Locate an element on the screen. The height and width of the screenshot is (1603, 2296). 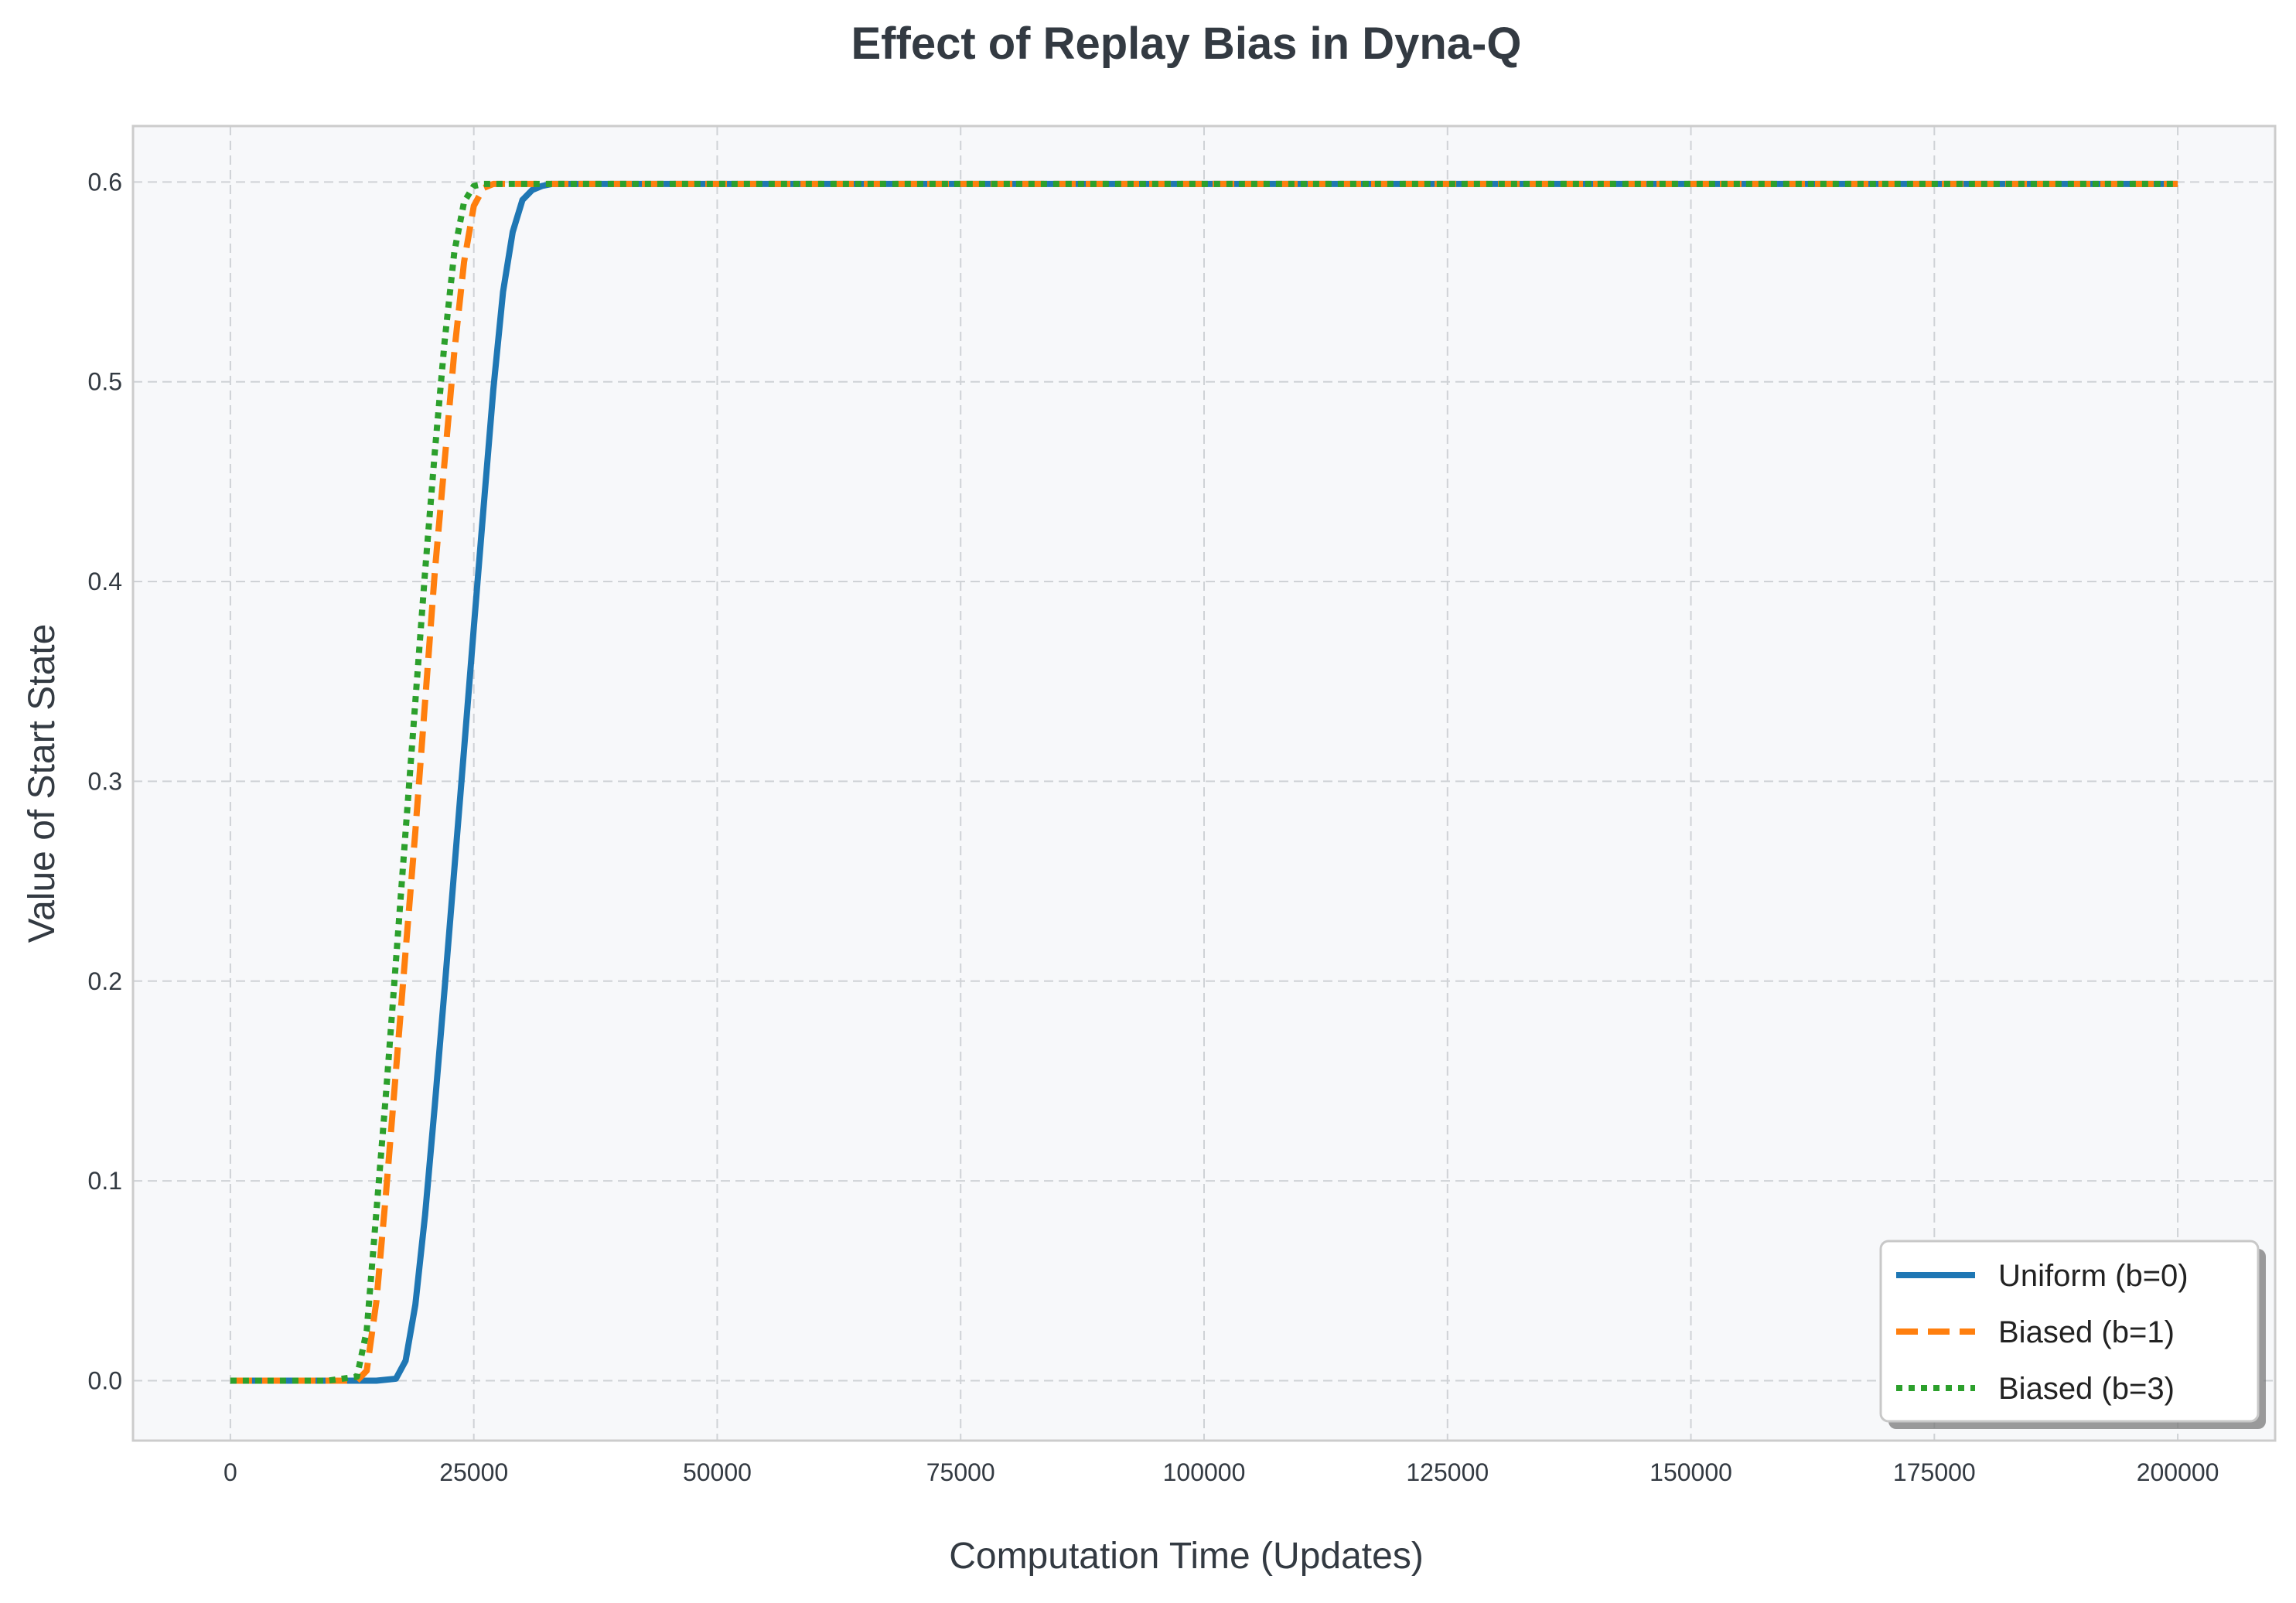
legend-label: Biased (b=3) is located at coordinates (2086, 1389).